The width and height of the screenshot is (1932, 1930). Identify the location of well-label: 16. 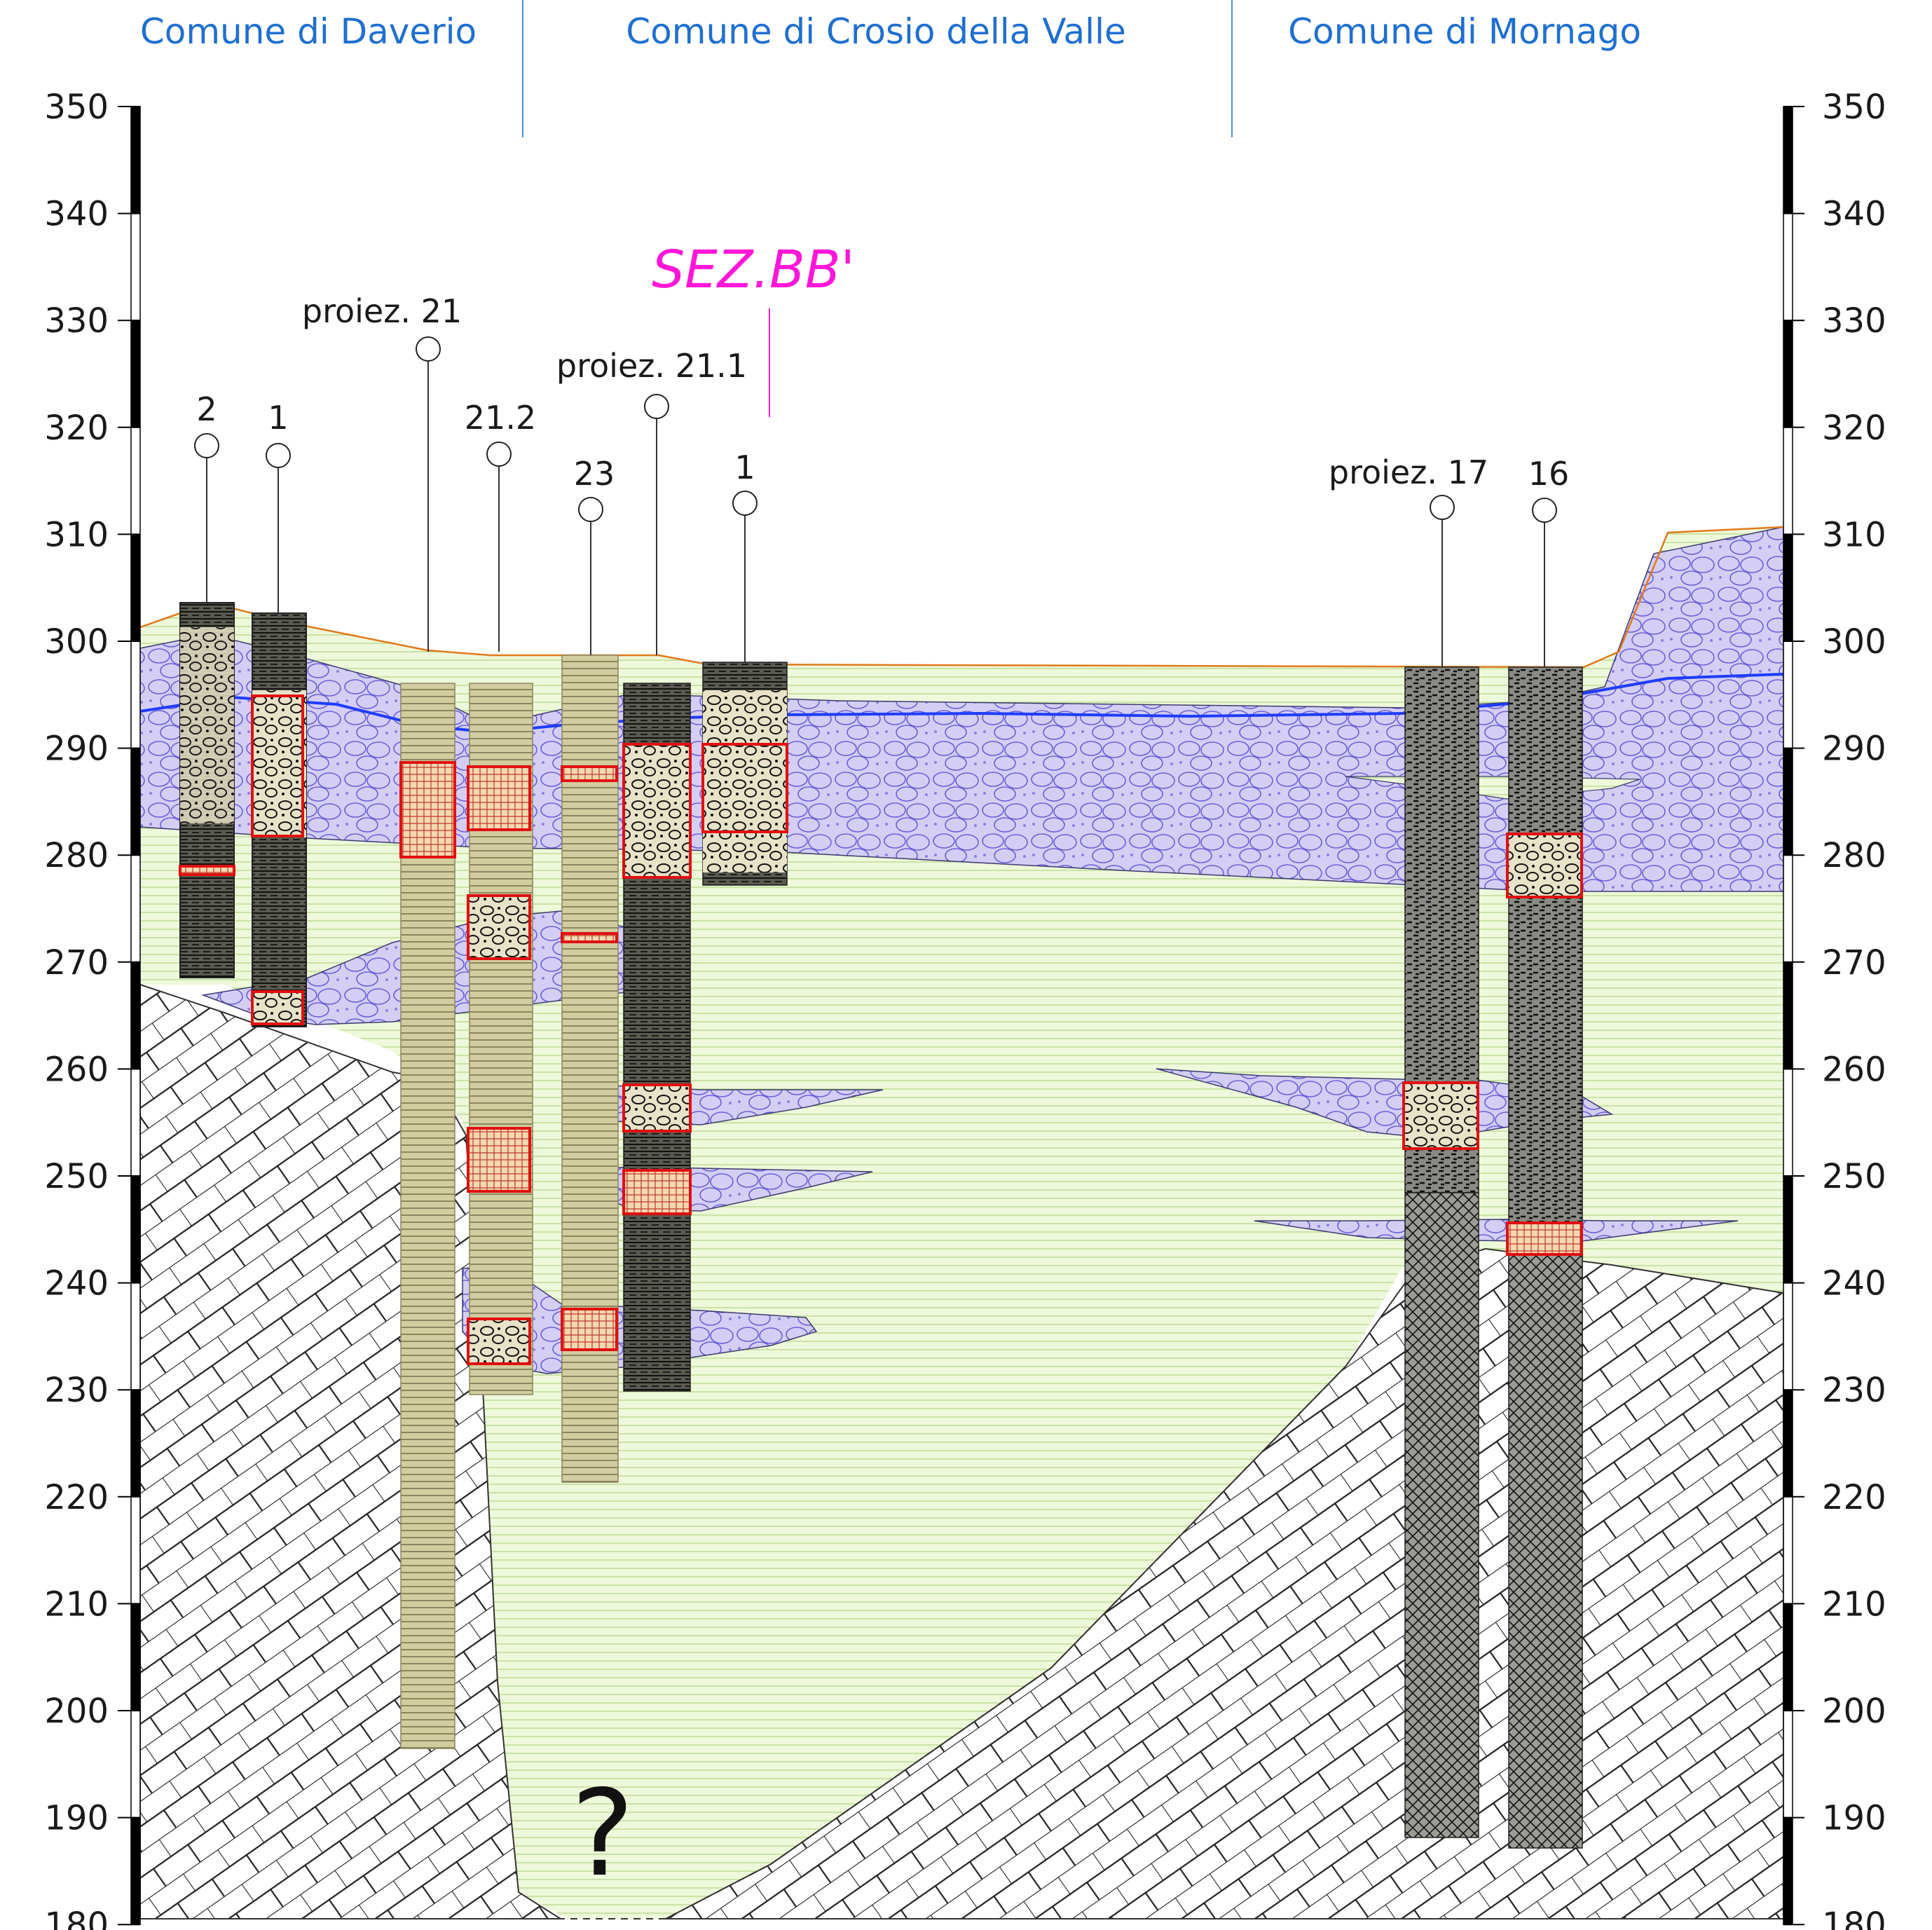
(1549, 474).